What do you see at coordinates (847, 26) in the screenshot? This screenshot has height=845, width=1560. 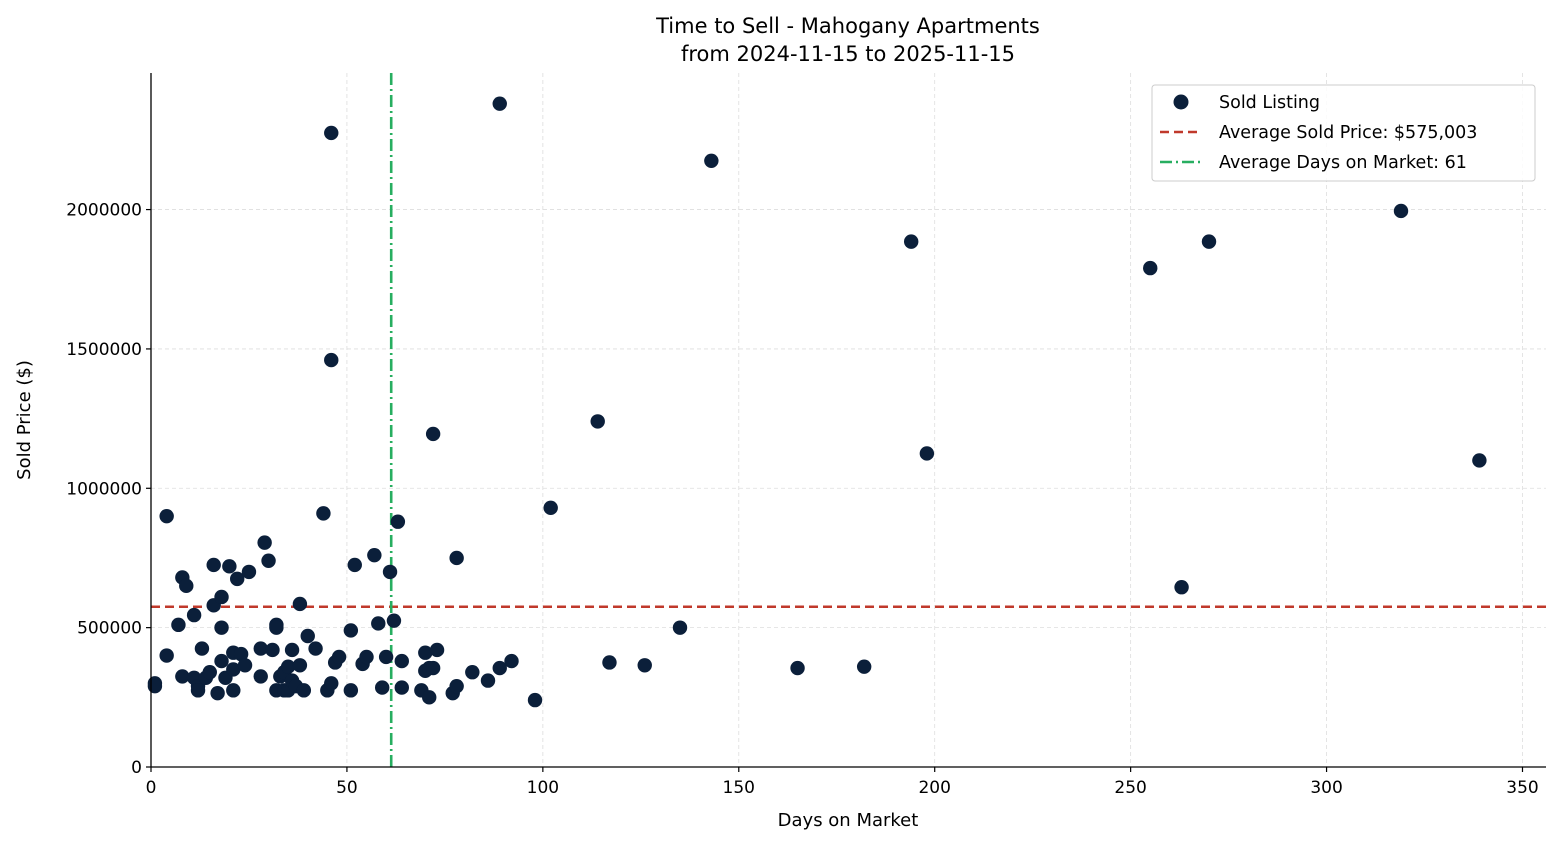 I see `chart-title: Time to Sell - Mahogany Apartments` at bounding box center [847, 26].